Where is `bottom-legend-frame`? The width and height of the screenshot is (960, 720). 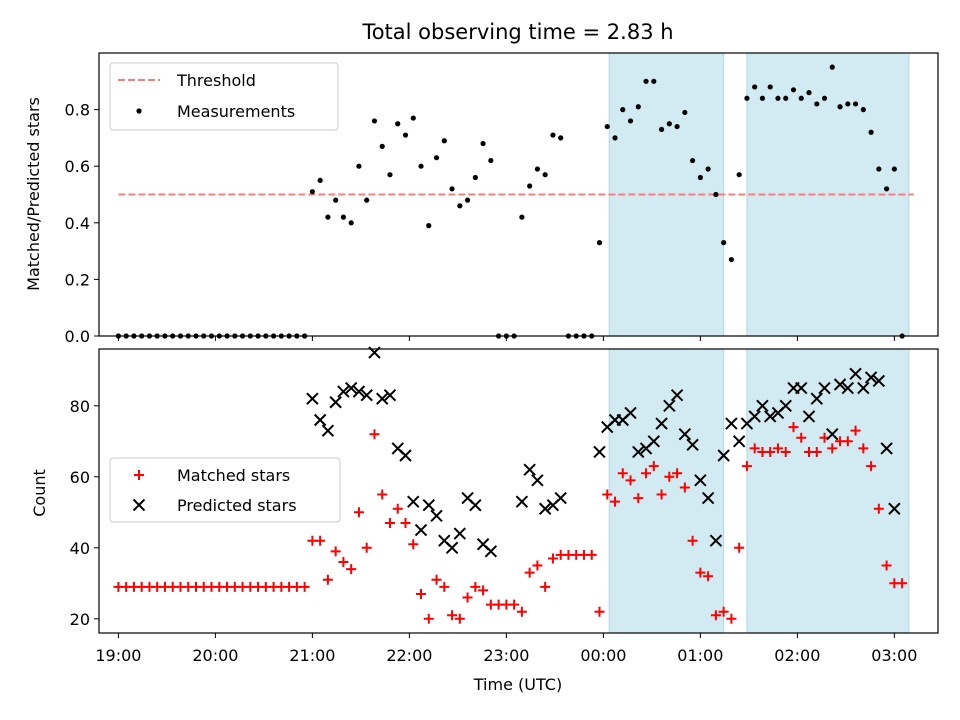
bottom-legend-frame is located at coordinates (225, 490).